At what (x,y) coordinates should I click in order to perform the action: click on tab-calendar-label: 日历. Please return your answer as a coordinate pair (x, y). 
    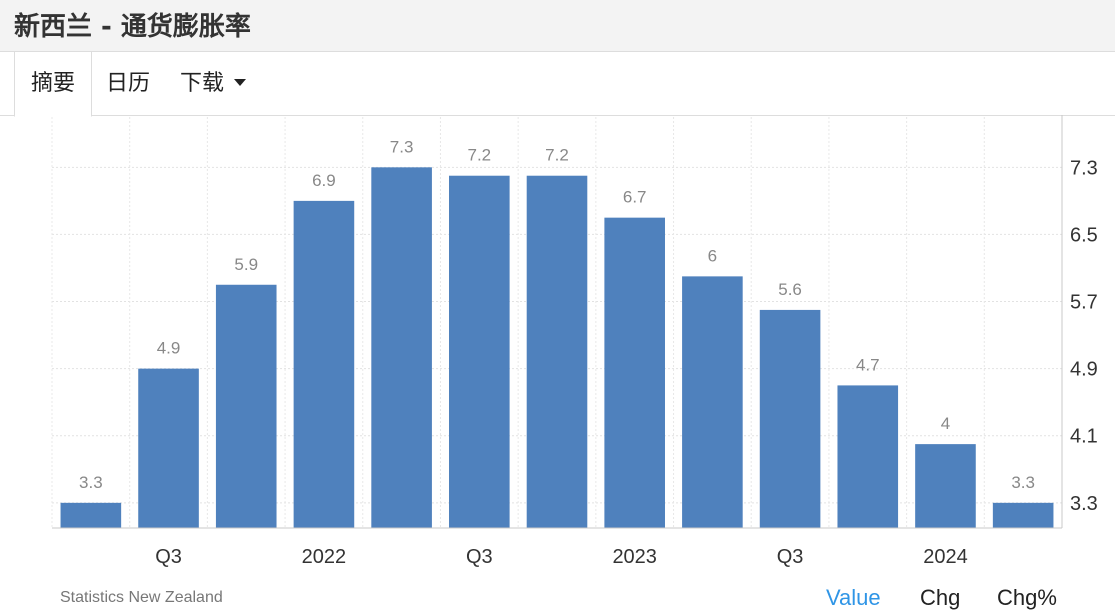
    Looking at the image, I should click on (128, 83).